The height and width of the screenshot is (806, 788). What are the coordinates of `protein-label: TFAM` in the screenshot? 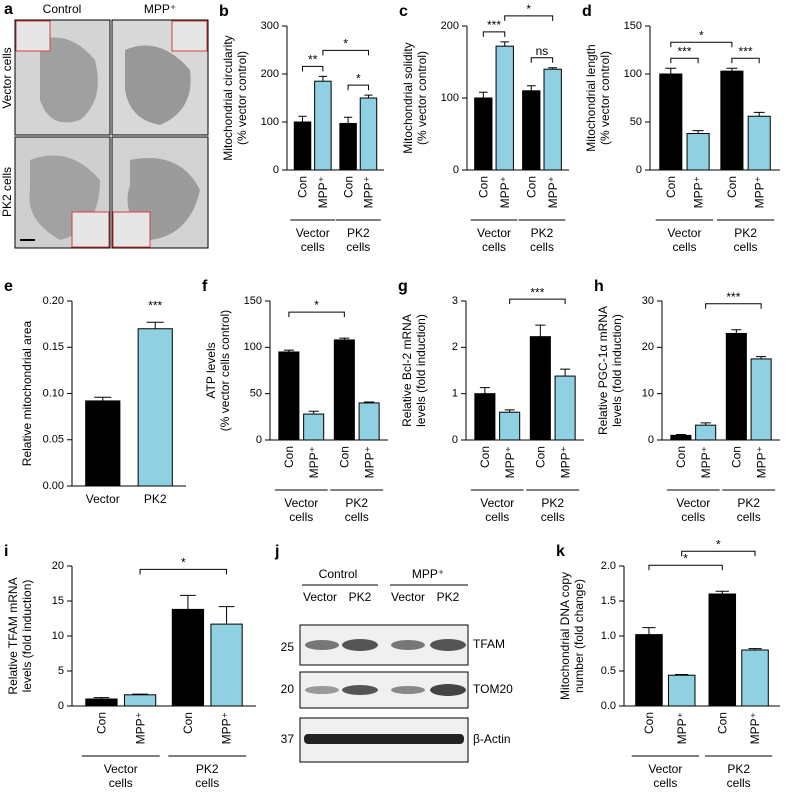 It's located at (489, 644).